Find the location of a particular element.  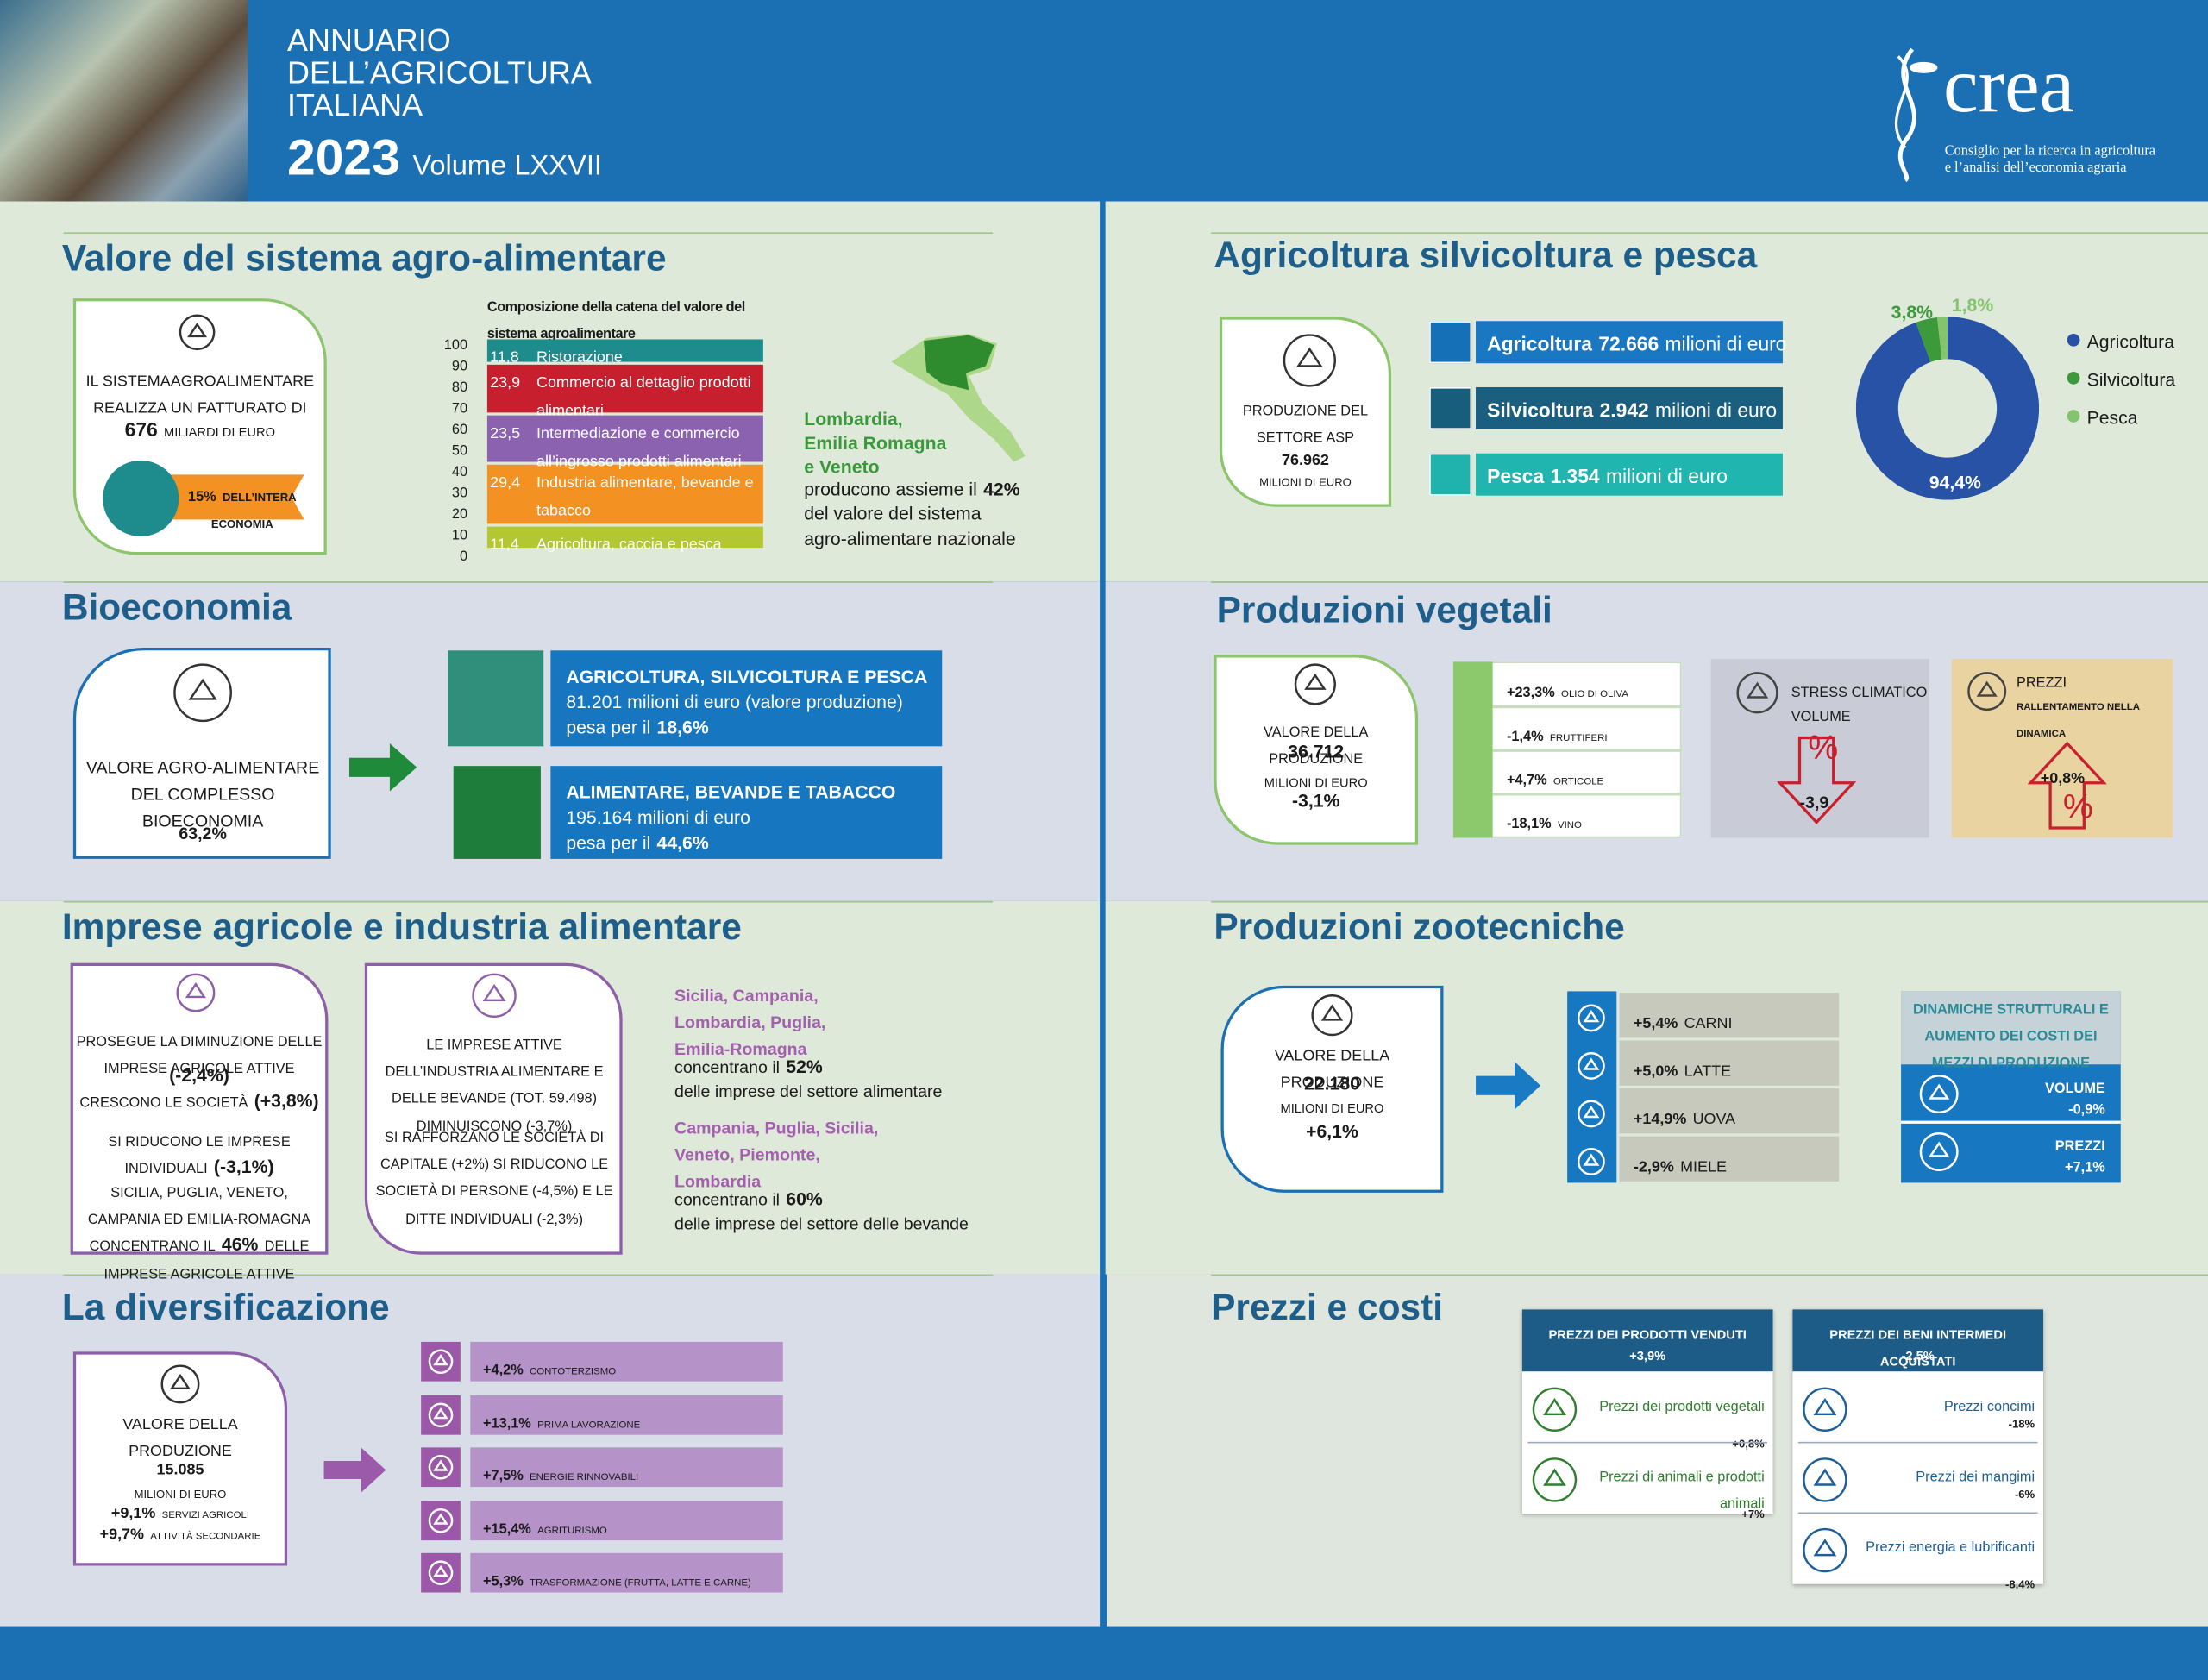

separator is located at coordinates (529, 234).